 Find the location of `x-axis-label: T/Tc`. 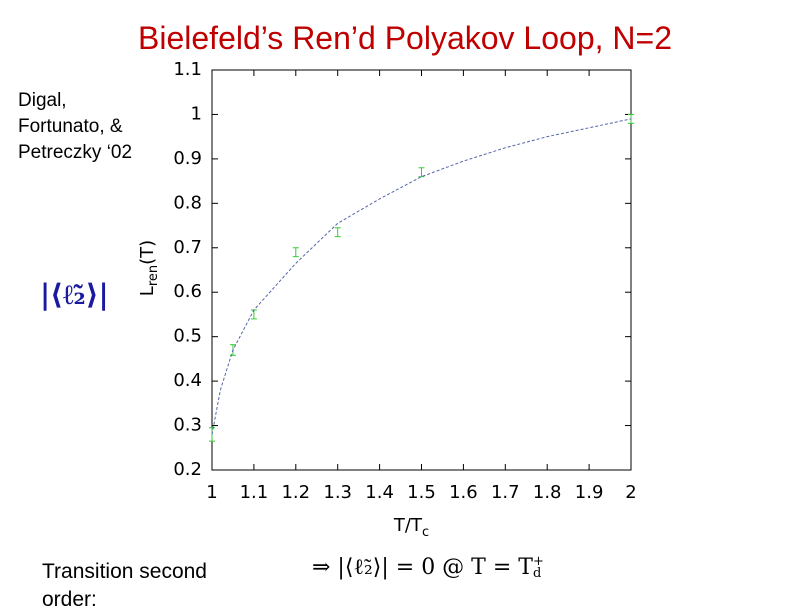

x-axis-label: T/Tc is located at coordinates (411, 527).